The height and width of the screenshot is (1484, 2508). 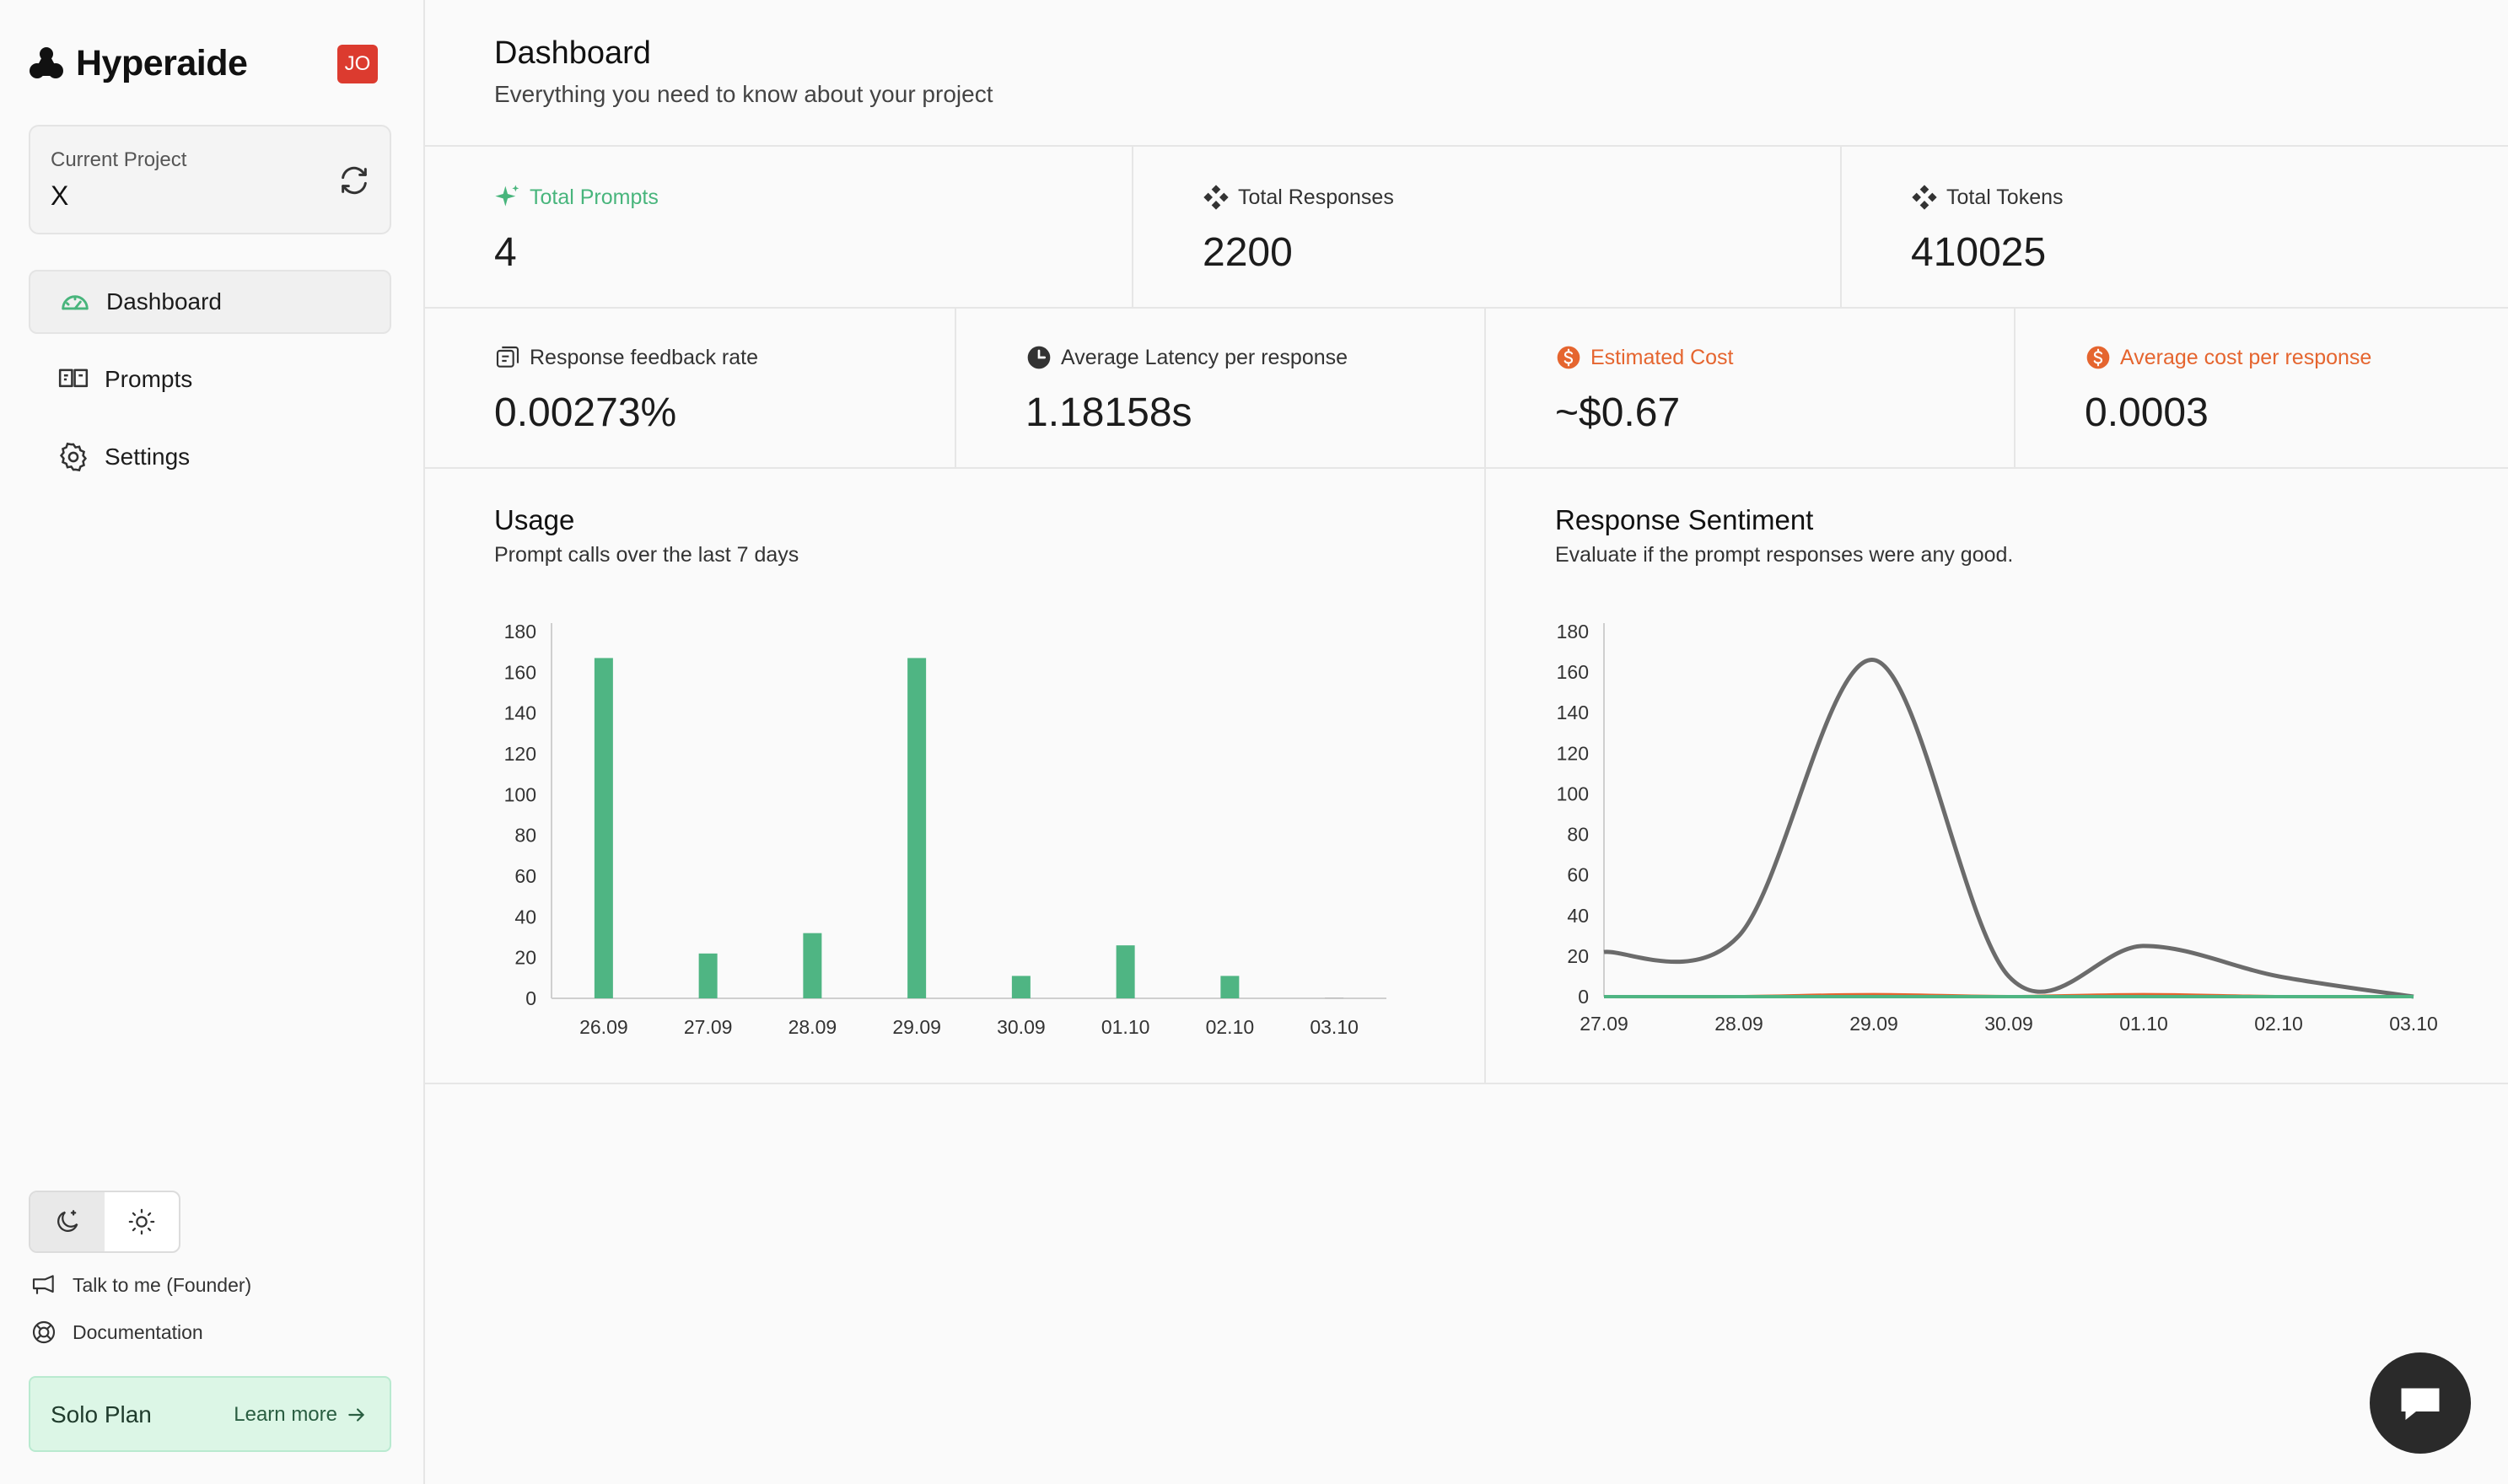 What do you see at coordinates (210, 1414) in the screenshot?
I see `plan-card: Solo Plan Learn more` at bounding box center [210, 1414].